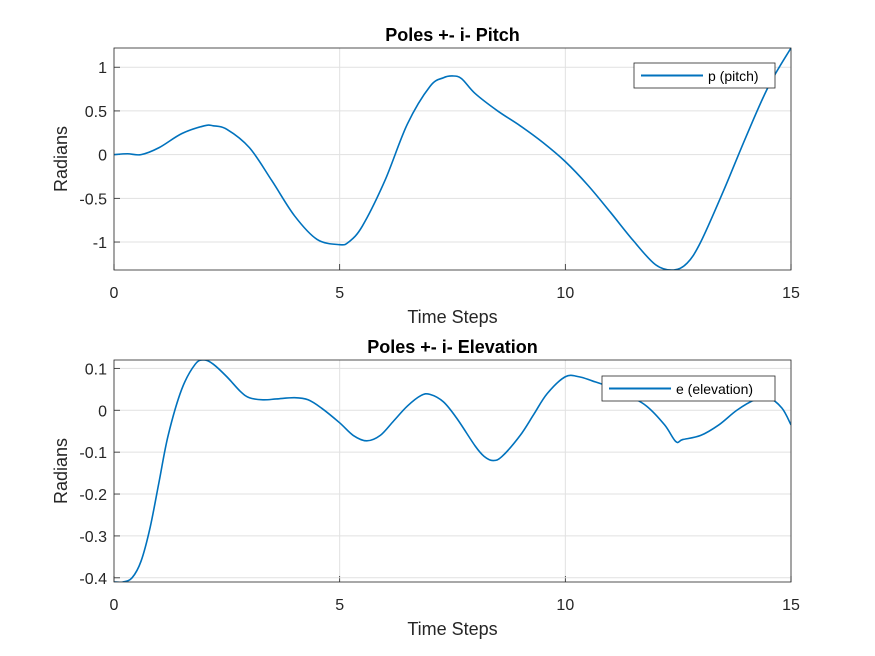  What do you see at coordinates (455, 293) in the screenshot?
I see `pitch-x-tick-labels: 0 5 10 15` at bounding box center [455, 293].